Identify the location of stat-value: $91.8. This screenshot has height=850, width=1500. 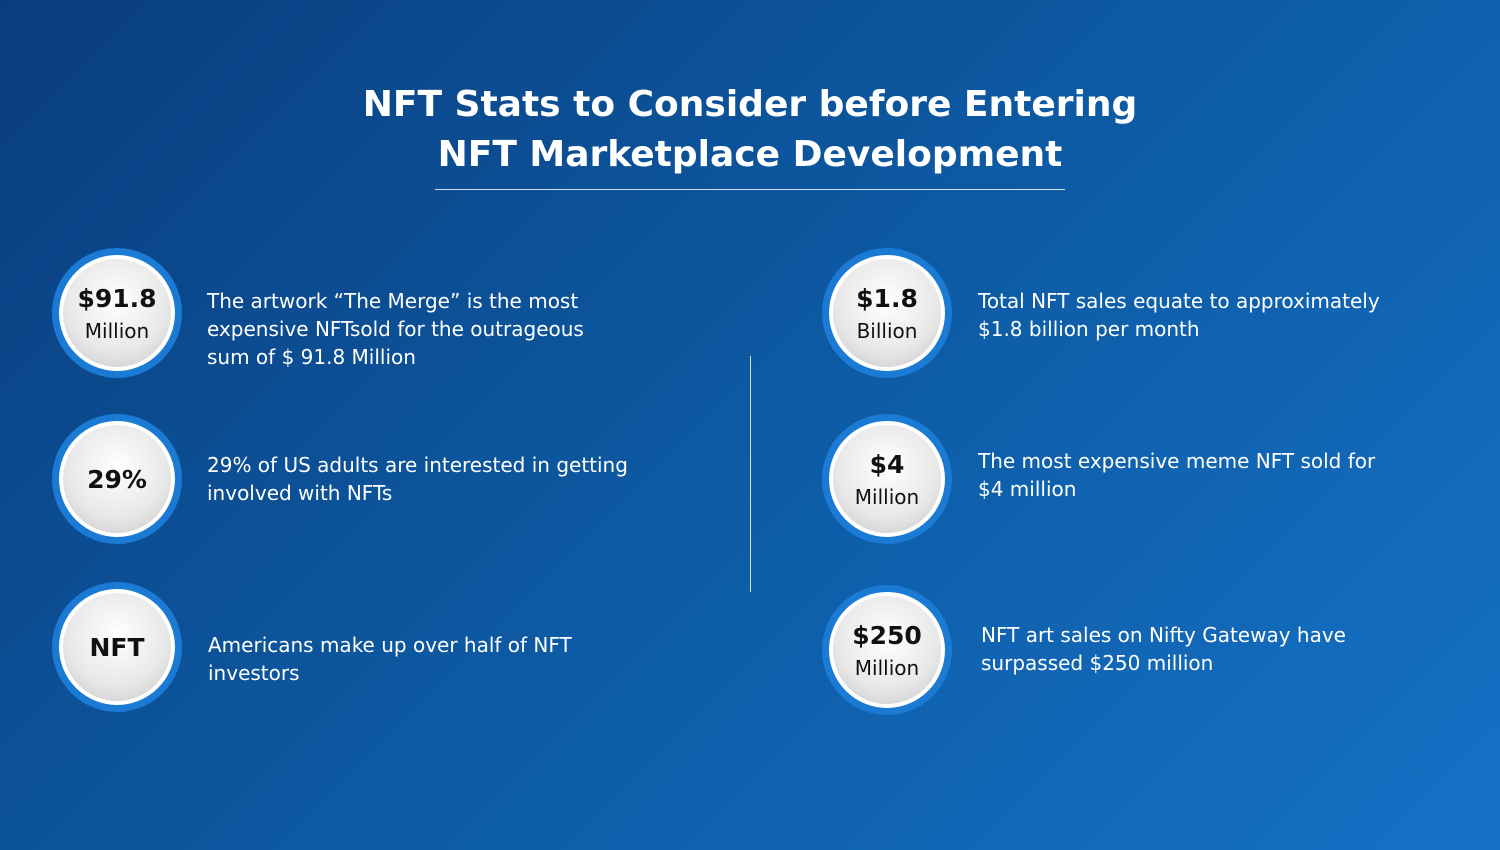
(117, 298).